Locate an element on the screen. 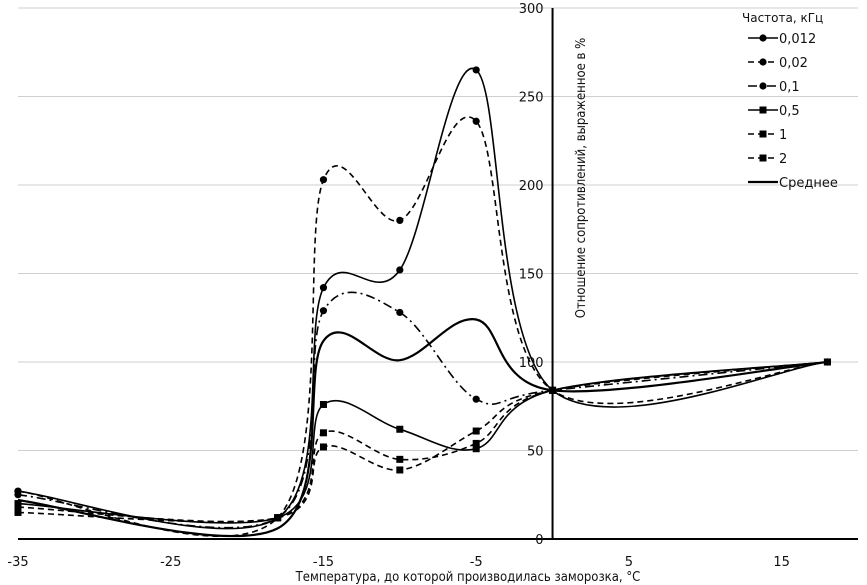 The width and height of the screenshot is (867, 585). legend-item: 0,5 is located at coordinates (774, 111).